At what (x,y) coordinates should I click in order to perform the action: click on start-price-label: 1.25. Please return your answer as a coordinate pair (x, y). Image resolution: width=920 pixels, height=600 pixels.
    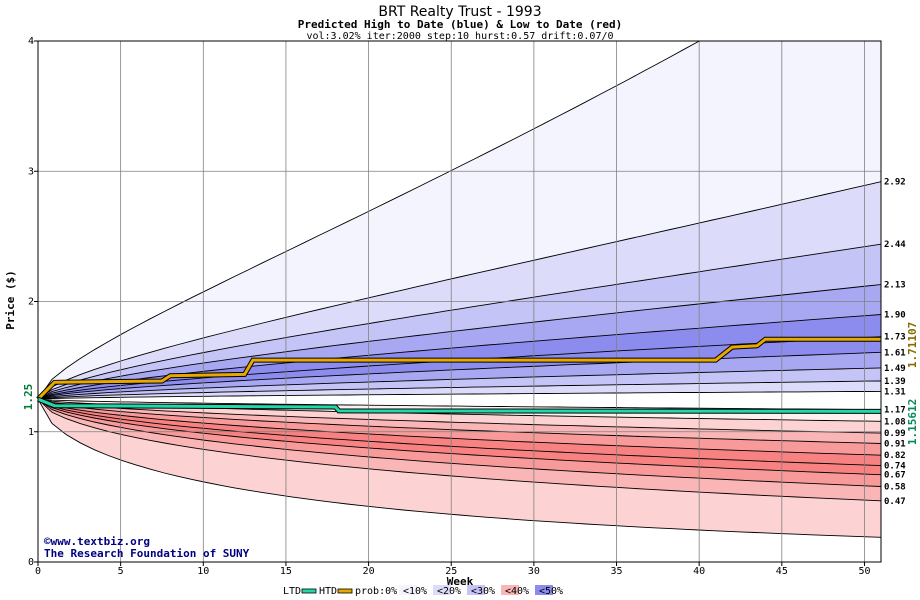
    Looking at the image, I should click on (28, 397).